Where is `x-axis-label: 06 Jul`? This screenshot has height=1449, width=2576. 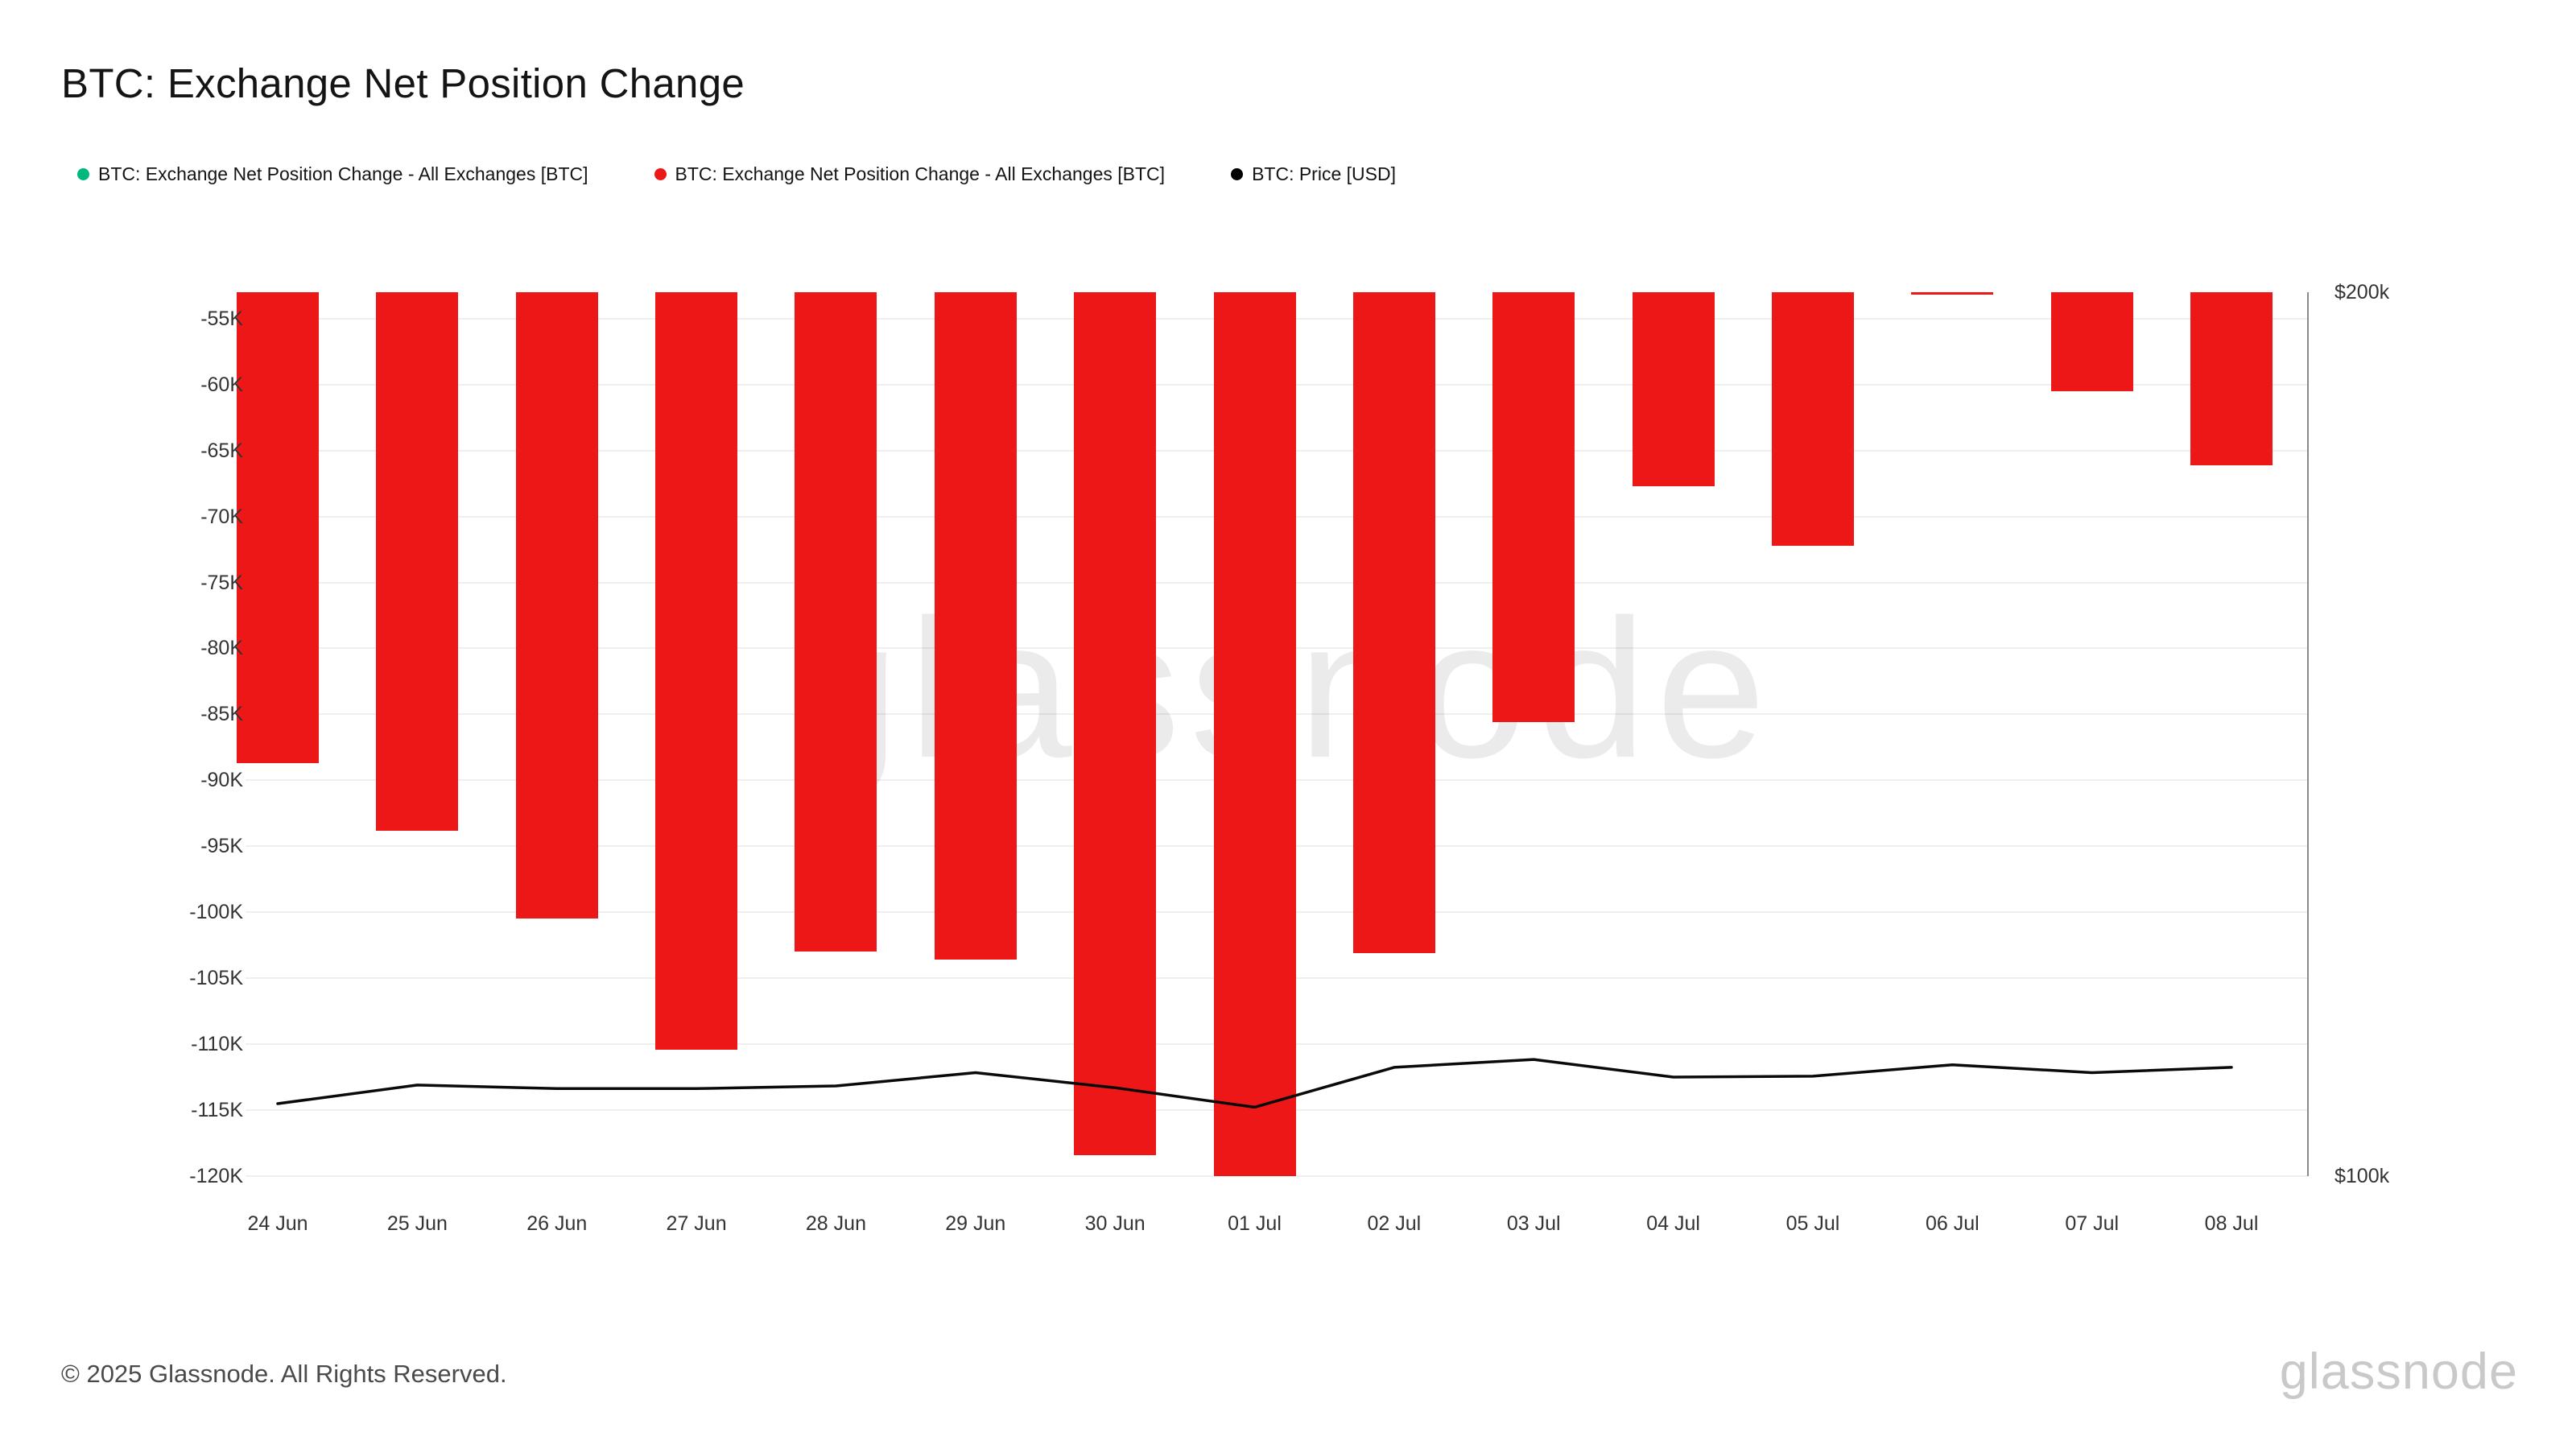 x-axis-label: 06 Jul is located at coordinates (1952, 1223).